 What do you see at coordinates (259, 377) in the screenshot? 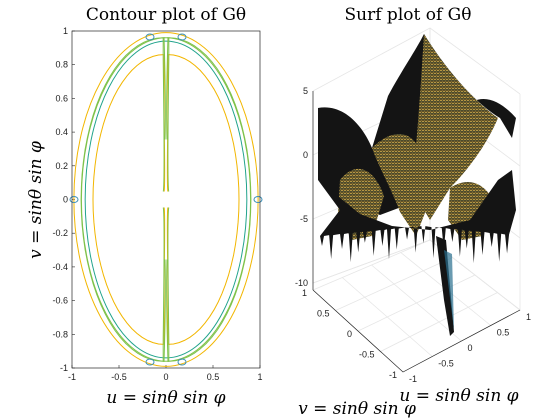
I see `contour-x-tick-label: 1` at bounding box center [259, 377].